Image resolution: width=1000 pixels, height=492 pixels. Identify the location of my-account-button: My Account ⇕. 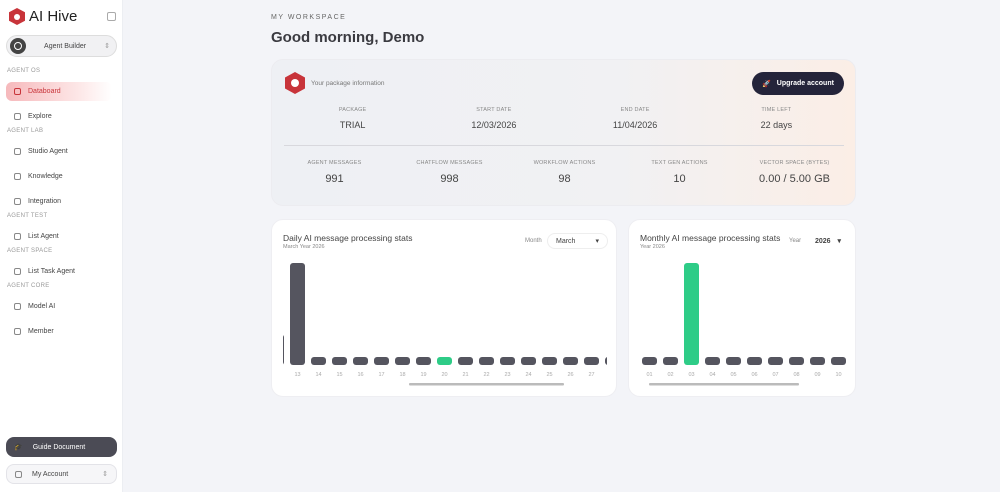
(61, 474).